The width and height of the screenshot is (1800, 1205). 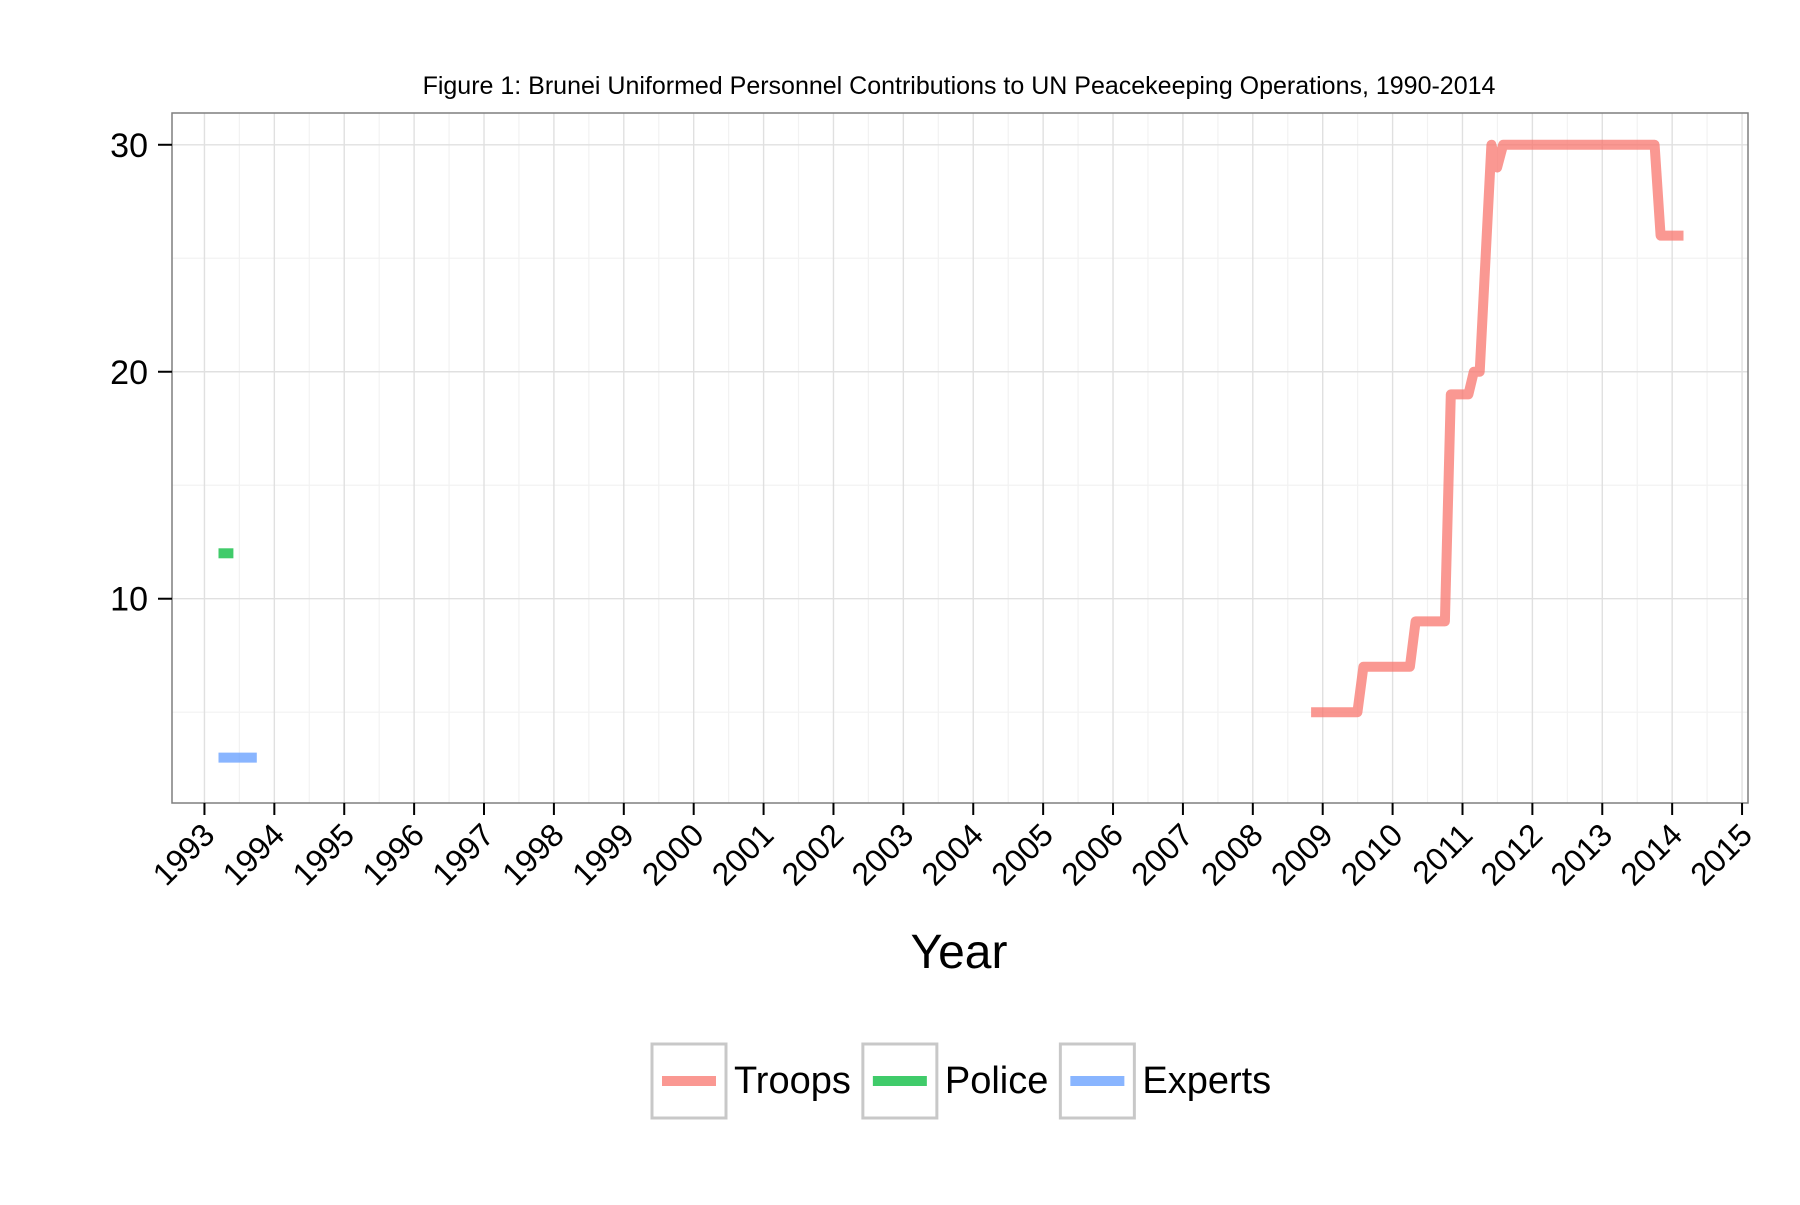 What do you see at coordinates (792, 1081) in the screenshot?
I see `legend-label-troops: Troops` at bounding box center [792, 1081].